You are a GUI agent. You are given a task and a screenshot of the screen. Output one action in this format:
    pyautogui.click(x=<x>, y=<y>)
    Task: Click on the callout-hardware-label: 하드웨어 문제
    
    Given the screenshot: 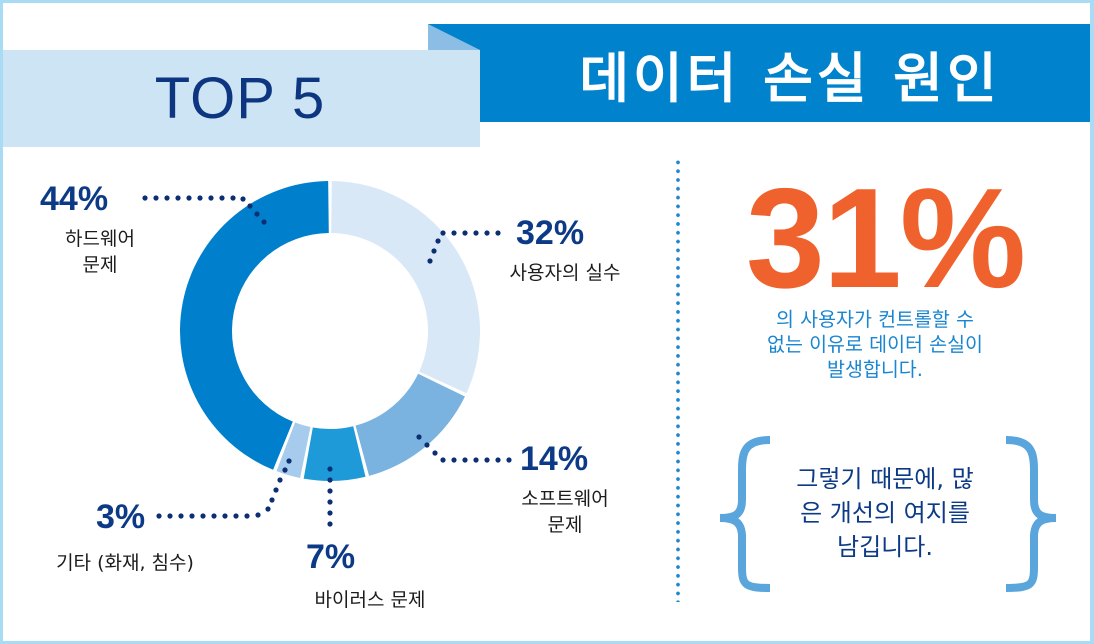 What is the action you would take?
    pyautogui.click(x=100, y=252)
    